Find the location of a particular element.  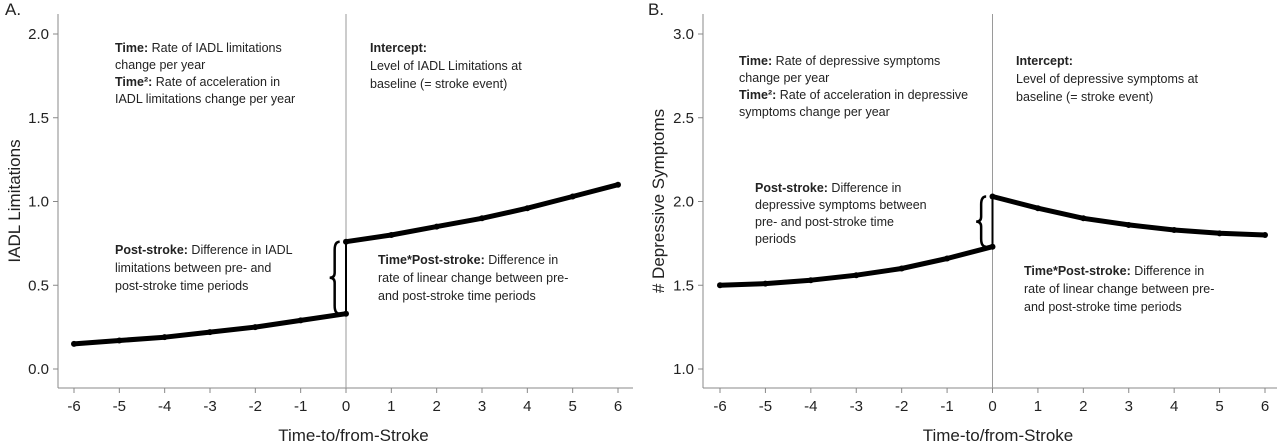

panel-letter: B. is located at coordinates (656, 9).